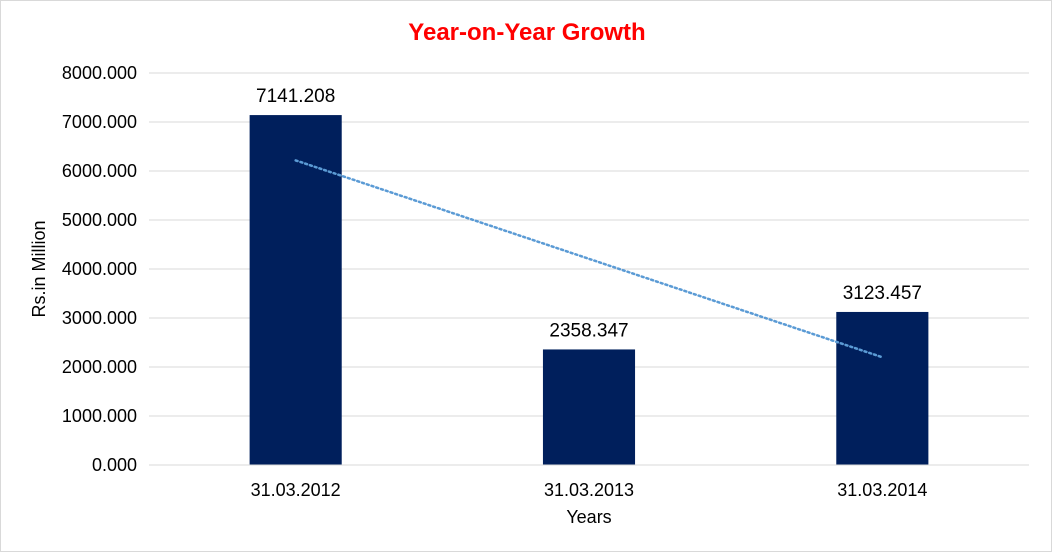 The height and width of the screenshot is (552, 1052). Describe the element at coordinates (295, 290) in the screenshot. I see `bar-31.03.2012` at that location.